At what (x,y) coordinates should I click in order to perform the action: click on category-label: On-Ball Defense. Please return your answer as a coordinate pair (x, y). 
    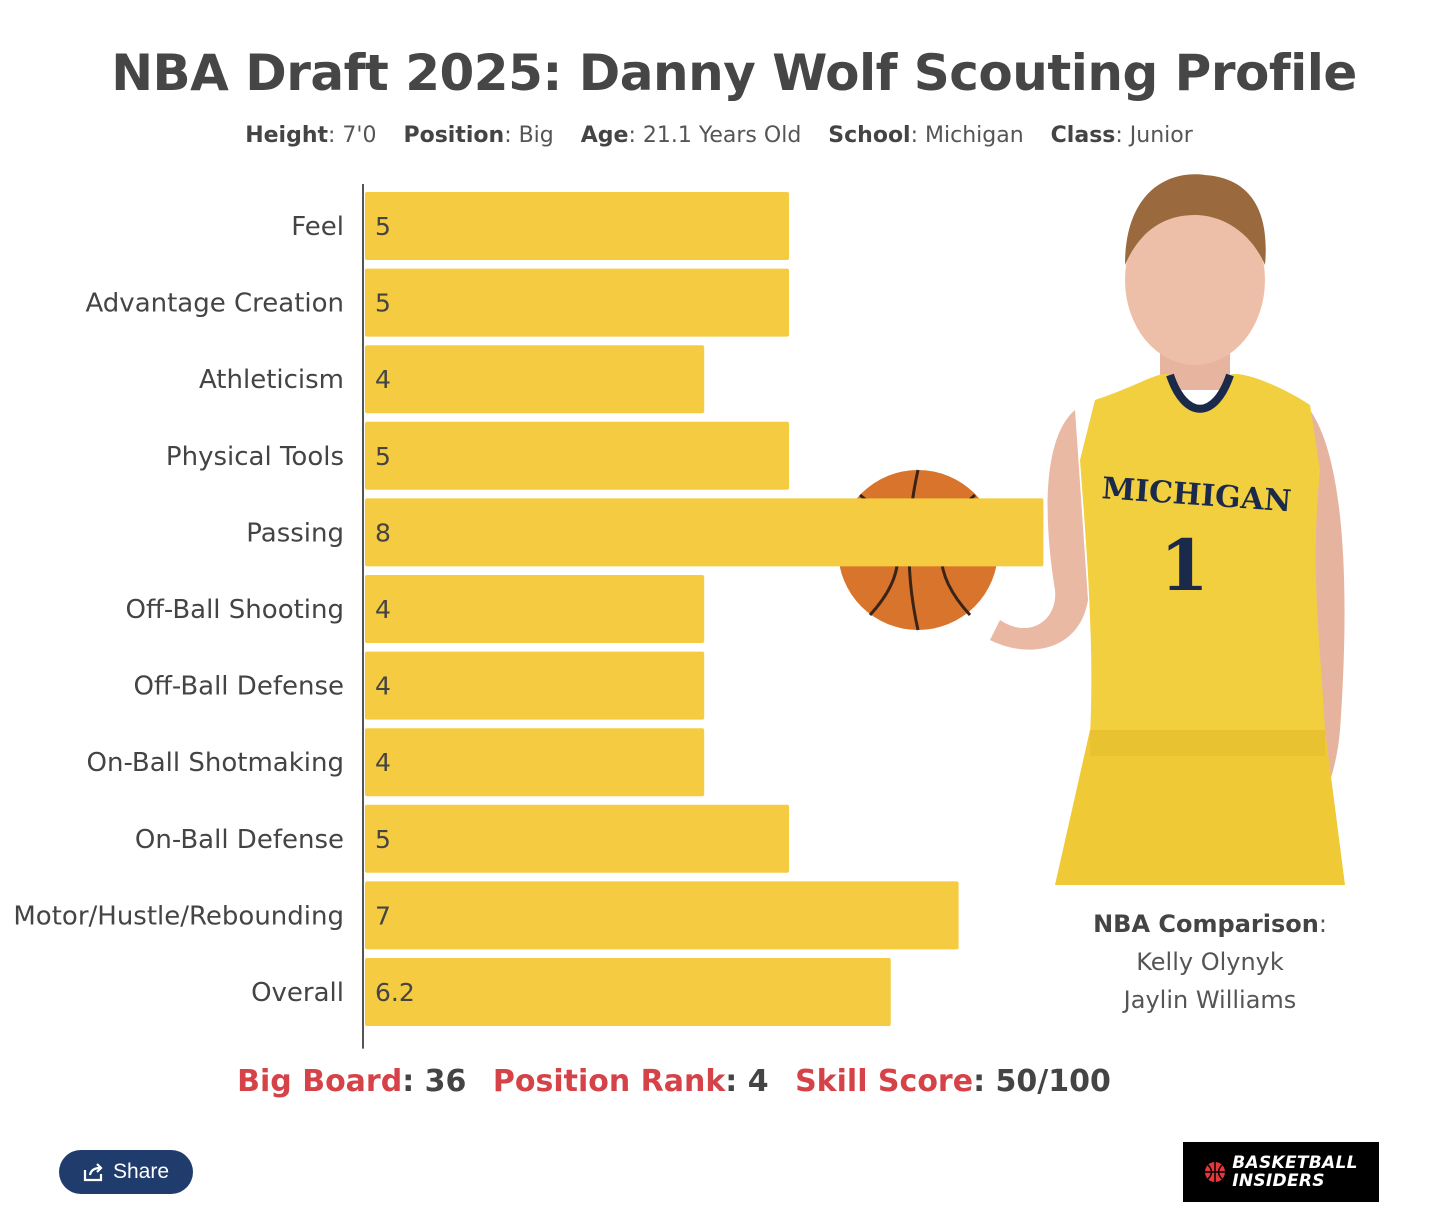
    Looking at the image, I should click on (239, 840).